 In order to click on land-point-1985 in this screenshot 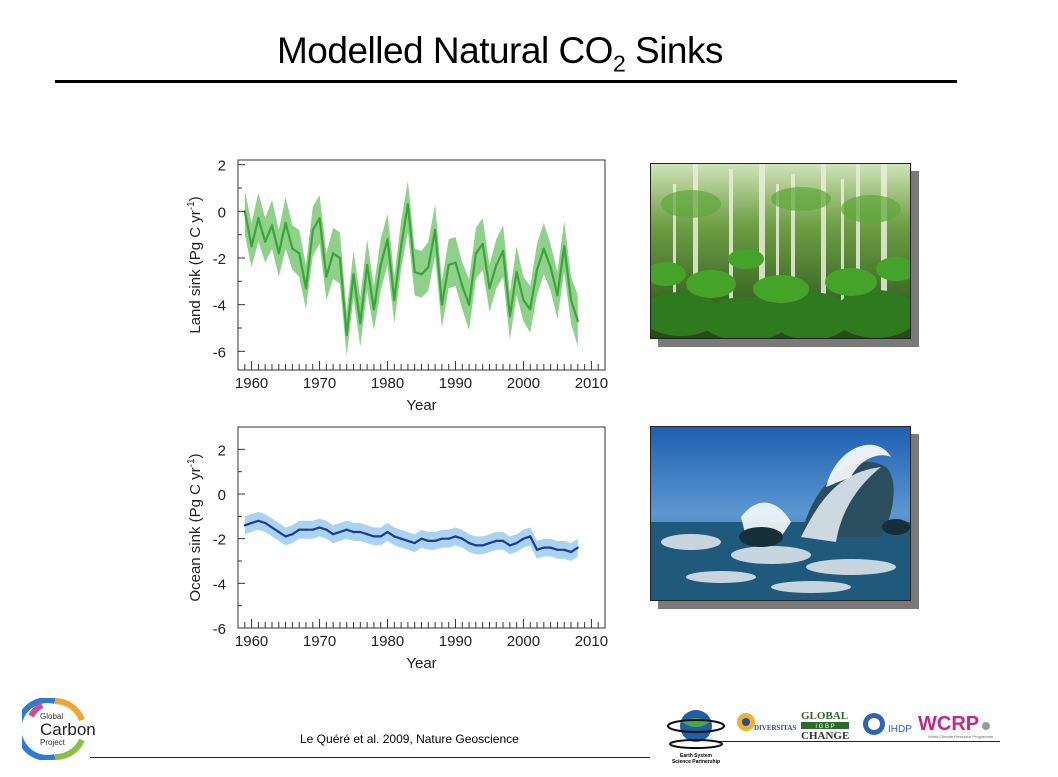, I will do `click(421, 274)`.